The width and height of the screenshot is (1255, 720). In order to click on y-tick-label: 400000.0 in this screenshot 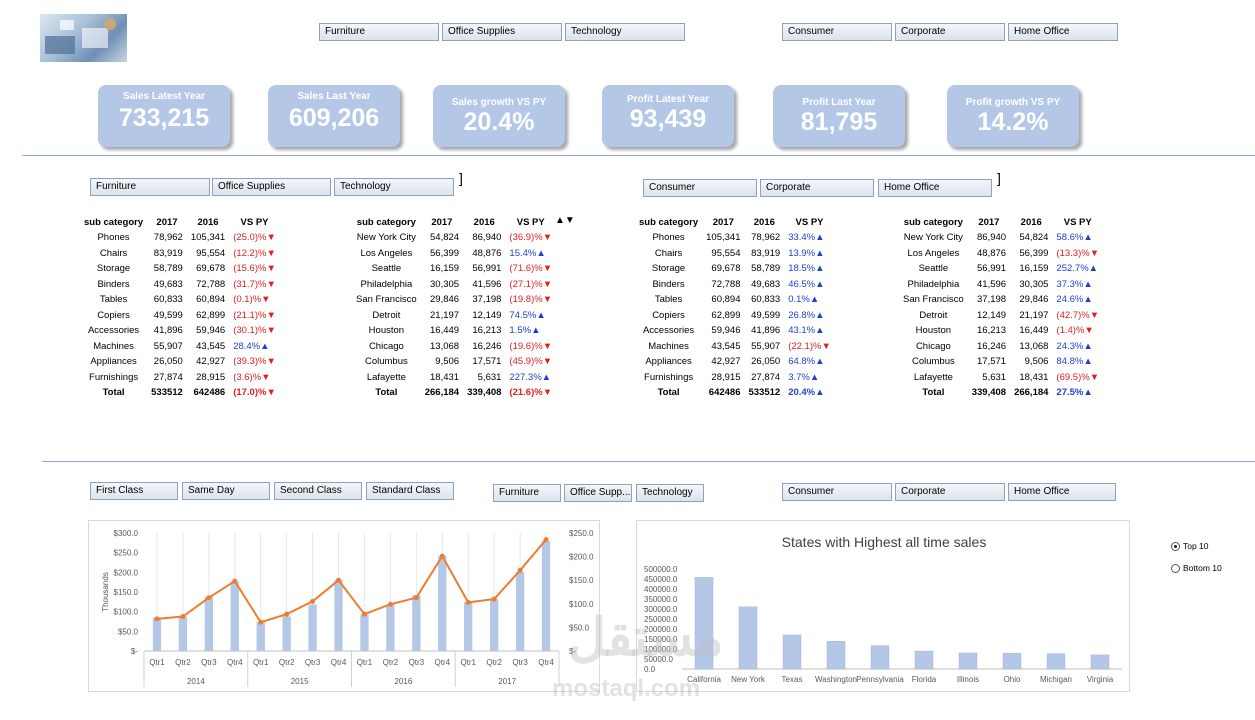, I will do `click(661, 589)`.